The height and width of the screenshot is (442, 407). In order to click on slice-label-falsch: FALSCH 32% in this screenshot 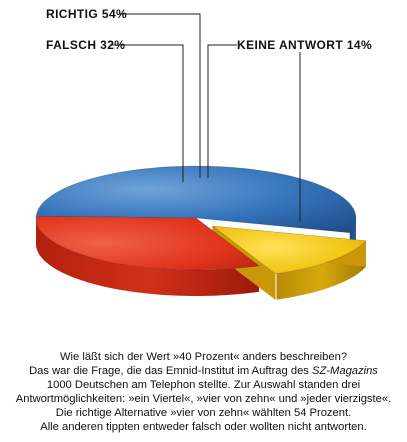, I will do `click(85, 45)`.